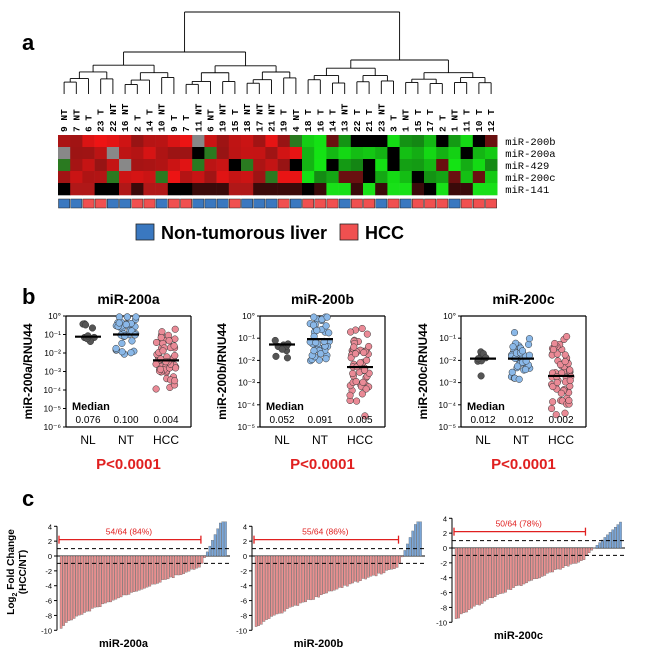 Image resolution: width=650 pixels, height=655 pixels. Describe the element at coordinates (247, 117) in the screenshot. I see `sample-label: 18 NT` at that location.